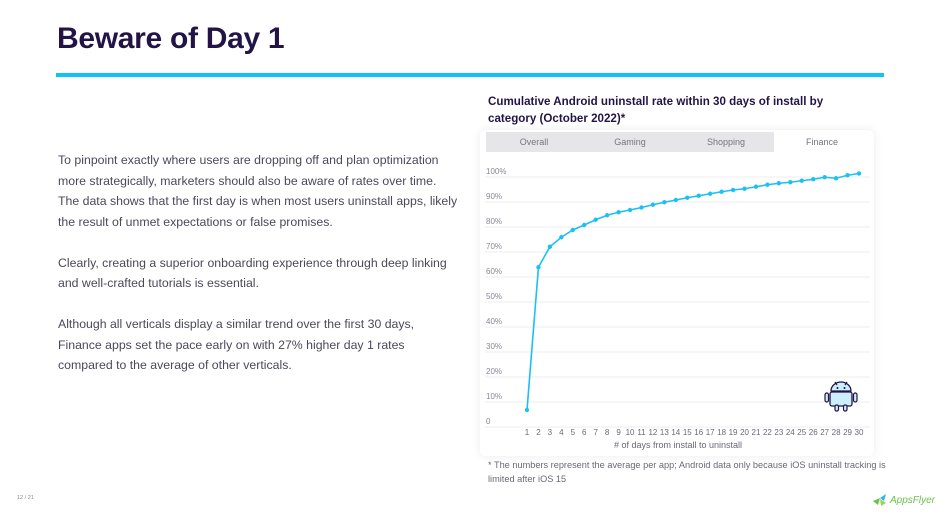 This screenshot has width=945, height=519. I want to click on x-tick-label: 12, so click(652, 432).